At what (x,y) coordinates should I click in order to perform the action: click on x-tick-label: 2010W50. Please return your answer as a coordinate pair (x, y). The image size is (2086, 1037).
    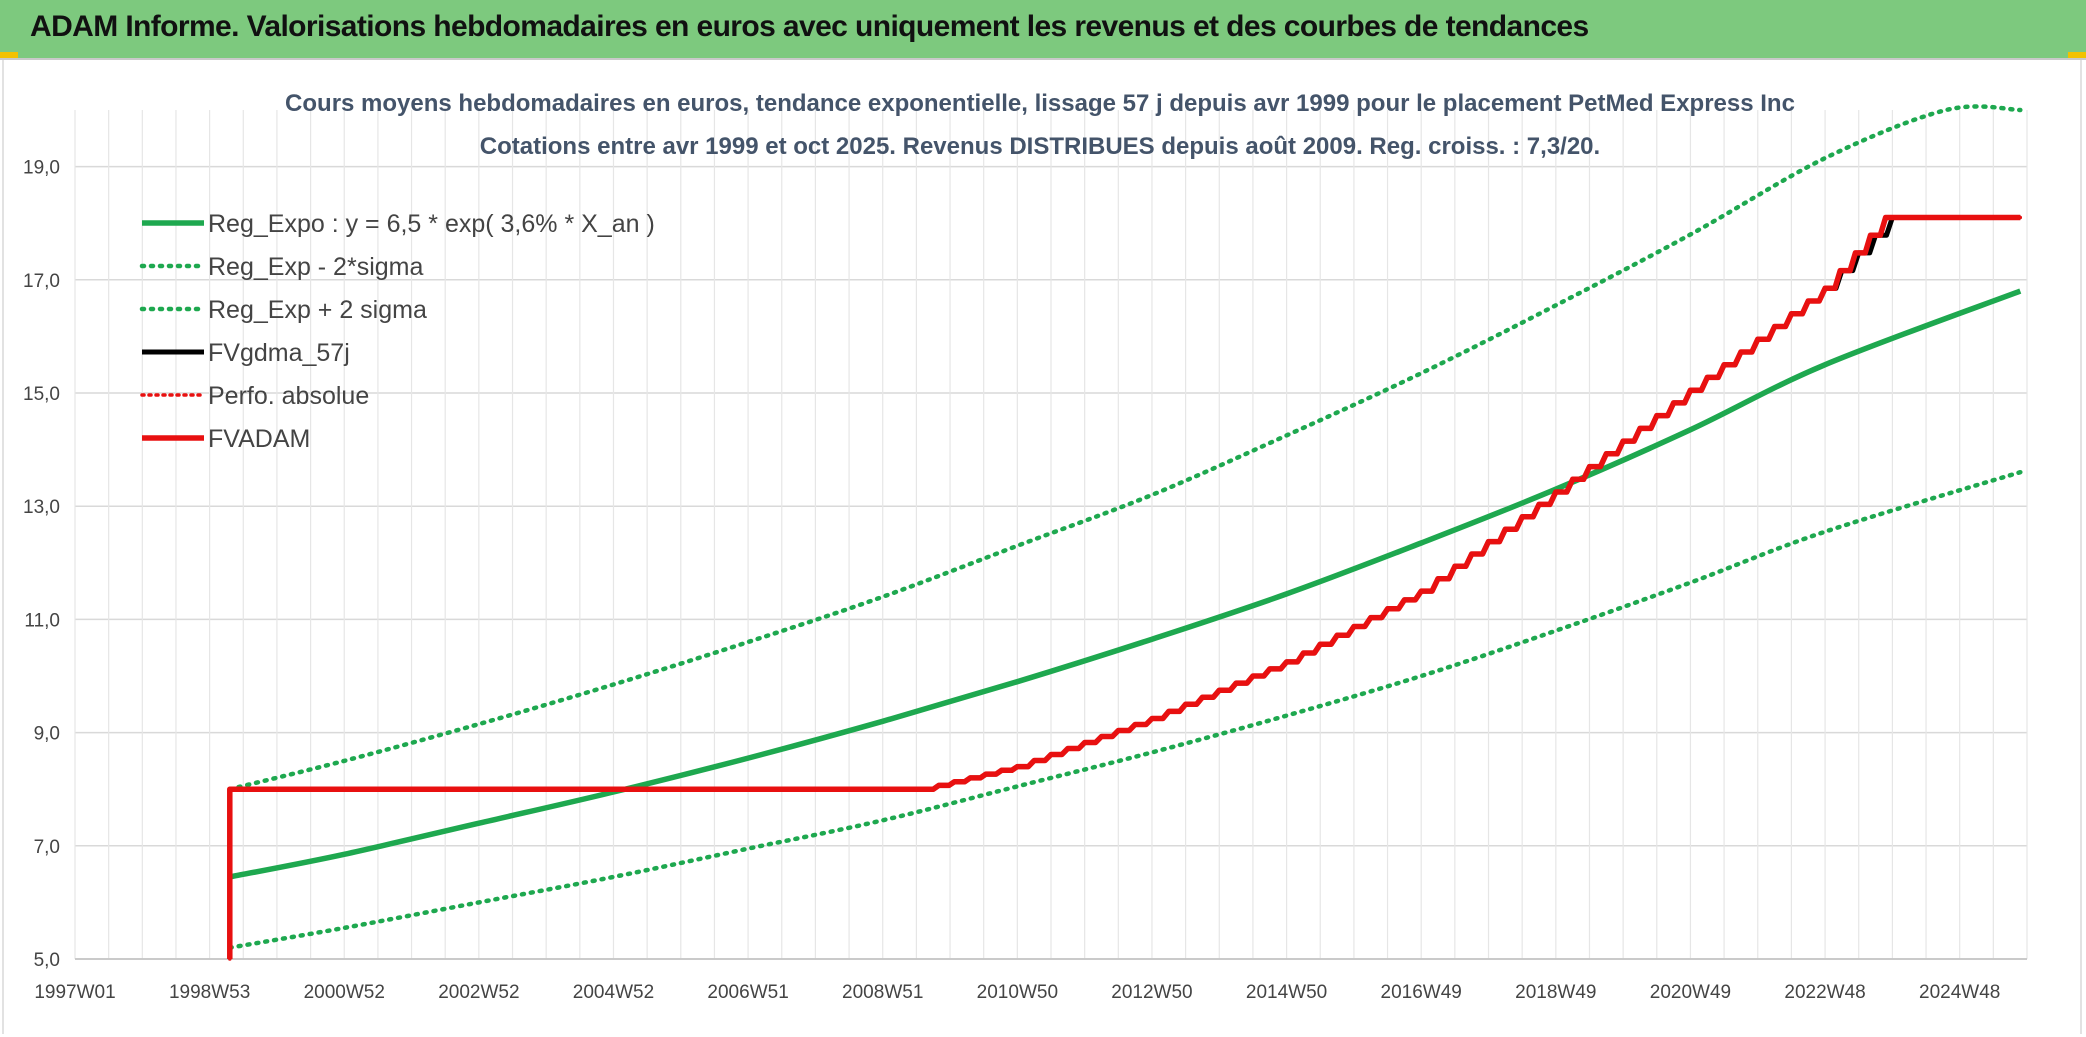
    Looking at the image, I should click on (1017, 992).